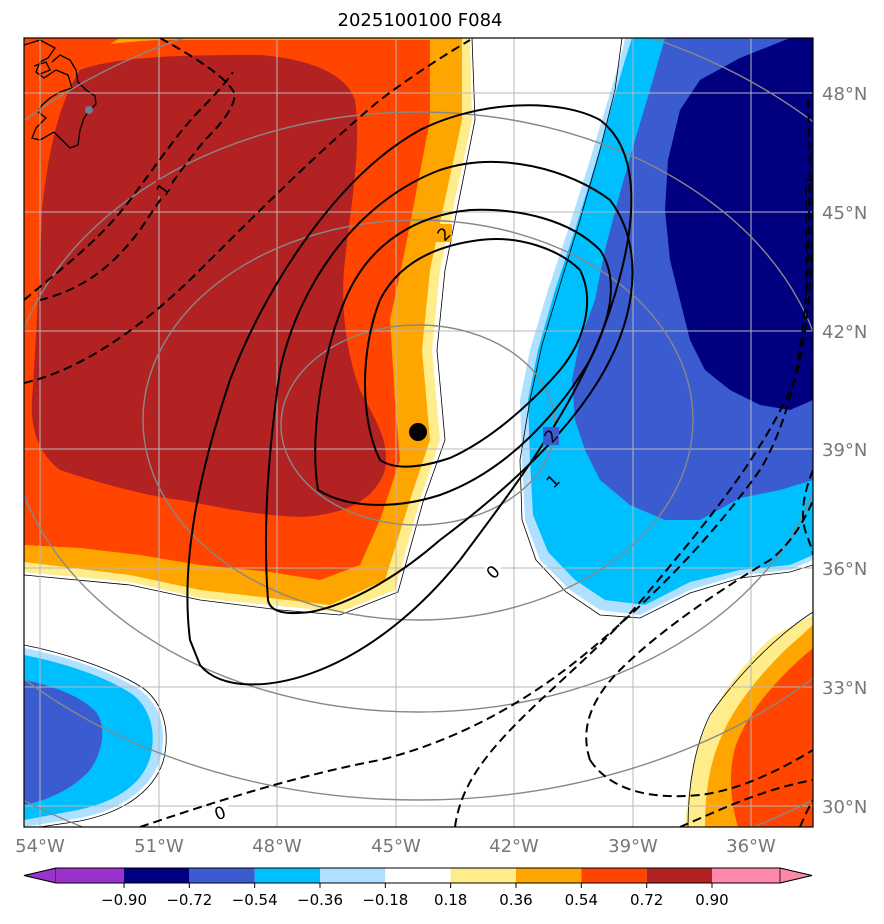 This screenshot has width=884, height=924. Describe the element at coordinates (751, 846) in the screenshot. I see `lon-label: 36°W` at that location.